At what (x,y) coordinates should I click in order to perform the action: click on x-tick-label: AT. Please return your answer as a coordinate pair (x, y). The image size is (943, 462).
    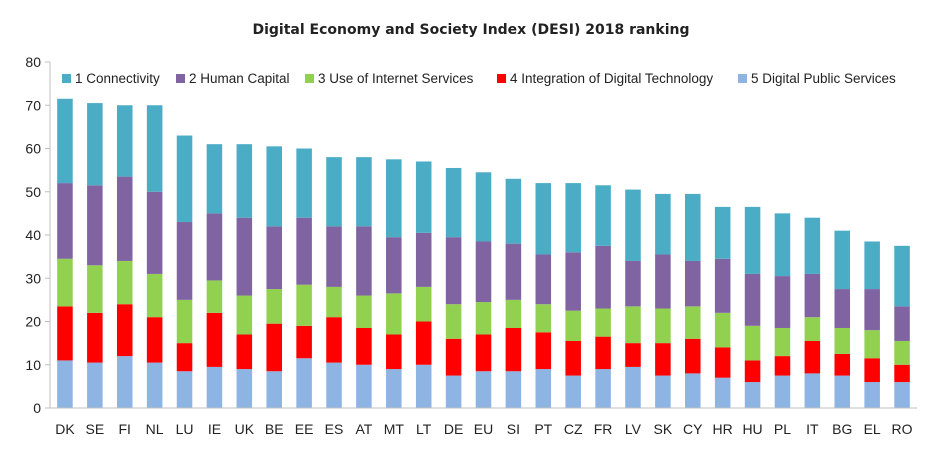
    Looking at the image, I should click on (363, 429).